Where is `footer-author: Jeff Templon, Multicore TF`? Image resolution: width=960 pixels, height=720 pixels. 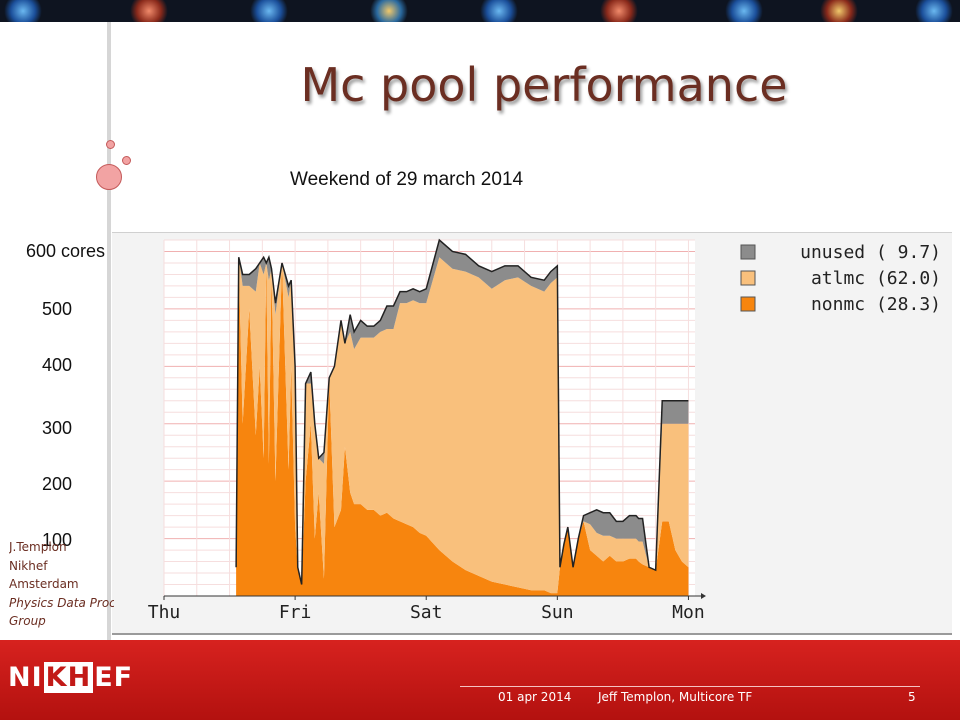
footer-author: Jeff Templon, Multicore TF is located at coordinates (675, 697).